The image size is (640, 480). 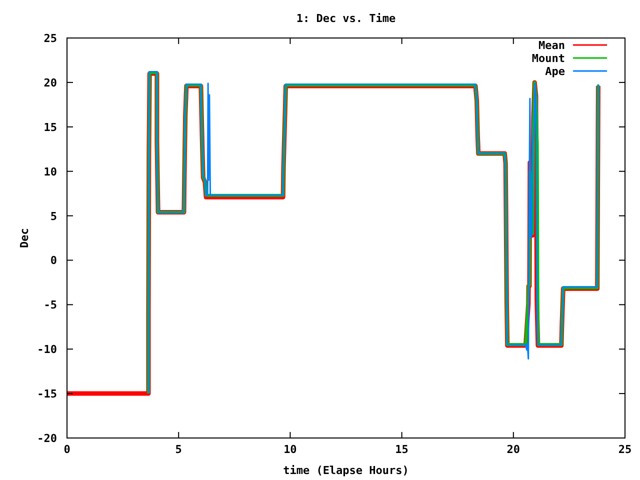 I want to click on legend-label: Ape, so click(x=555, y=71).